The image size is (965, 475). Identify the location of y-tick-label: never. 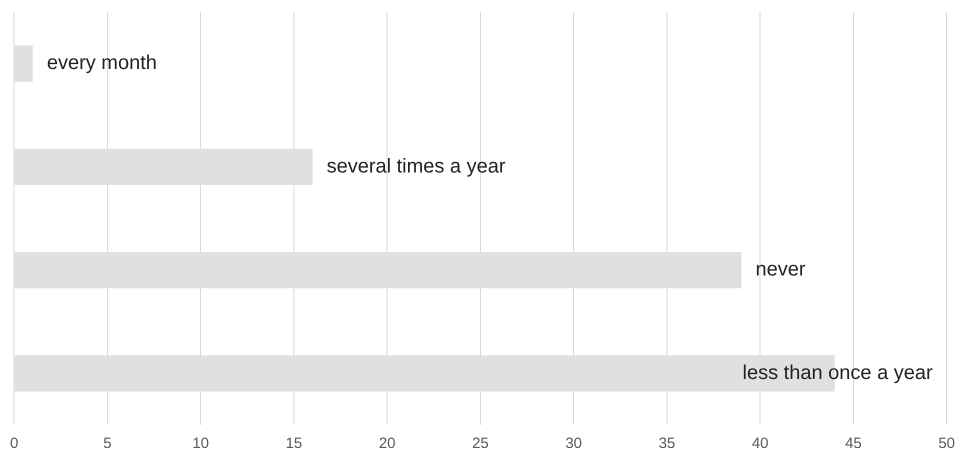
(781, 269).